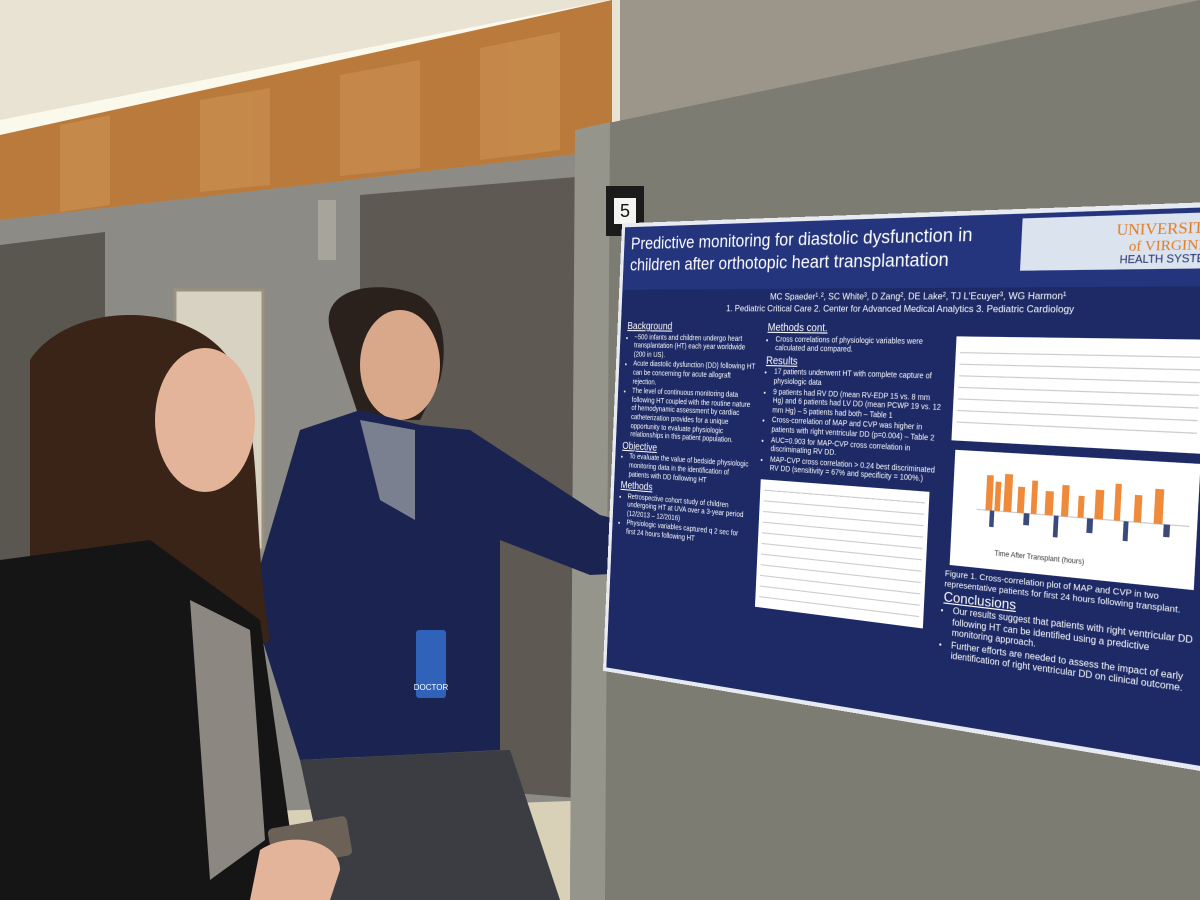 The image size is (1200, 900). Describe the element at coordinates (327, 230) in the screenshot. I see `call-button` at that location.